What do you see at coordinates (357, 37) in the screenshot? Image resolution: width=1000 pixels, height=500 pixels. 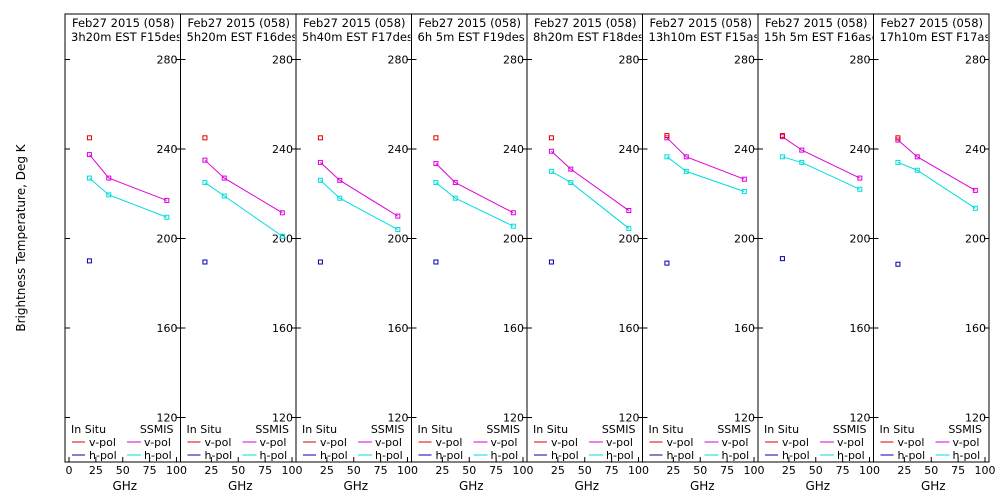 I see `panel-title-time: 5h40m EST F17des` at bounding box center [357, 37].